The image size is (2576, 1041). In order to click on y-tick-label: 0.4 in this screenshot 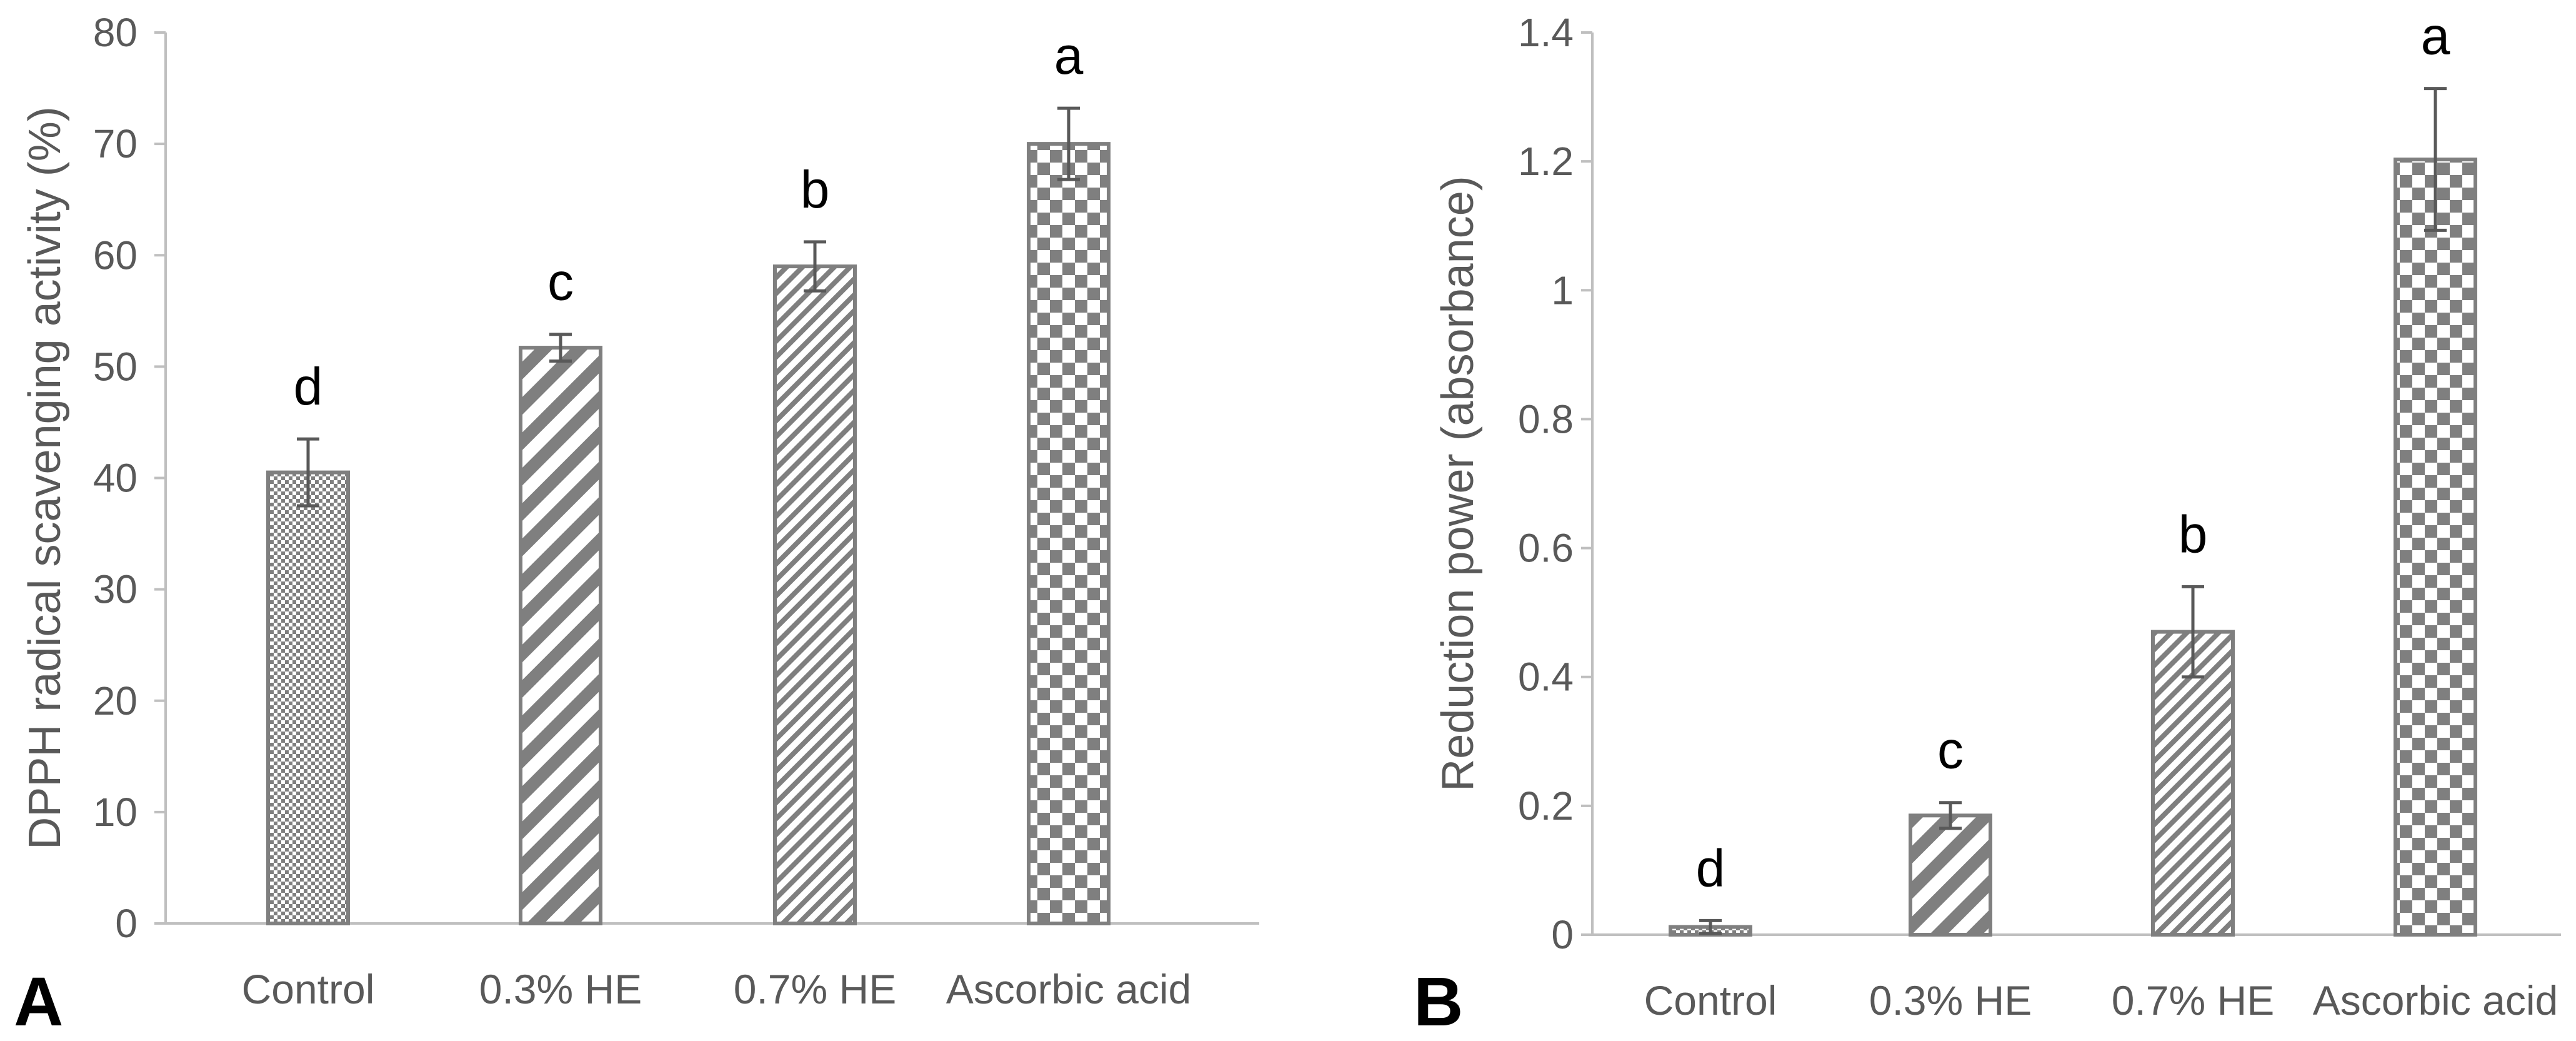, I will do `click(1546, 678)`.